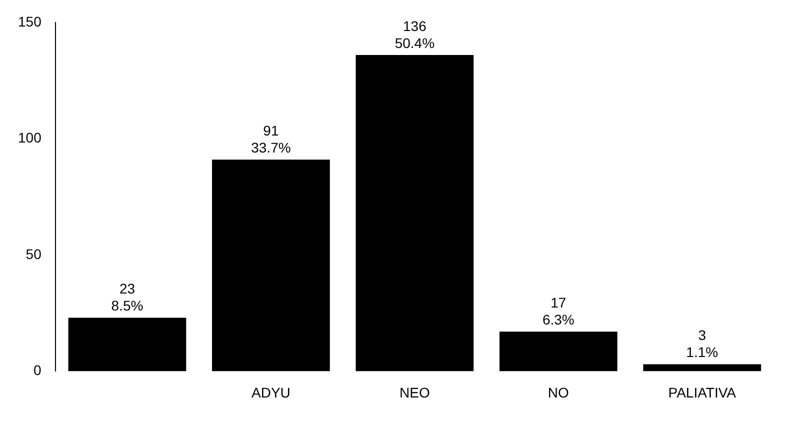 The width and height of the screenshot is (786, 428). Describe the element at coordinates (127, 297) in the screenshot. I see `data-label: 23 8.5%` at that location.